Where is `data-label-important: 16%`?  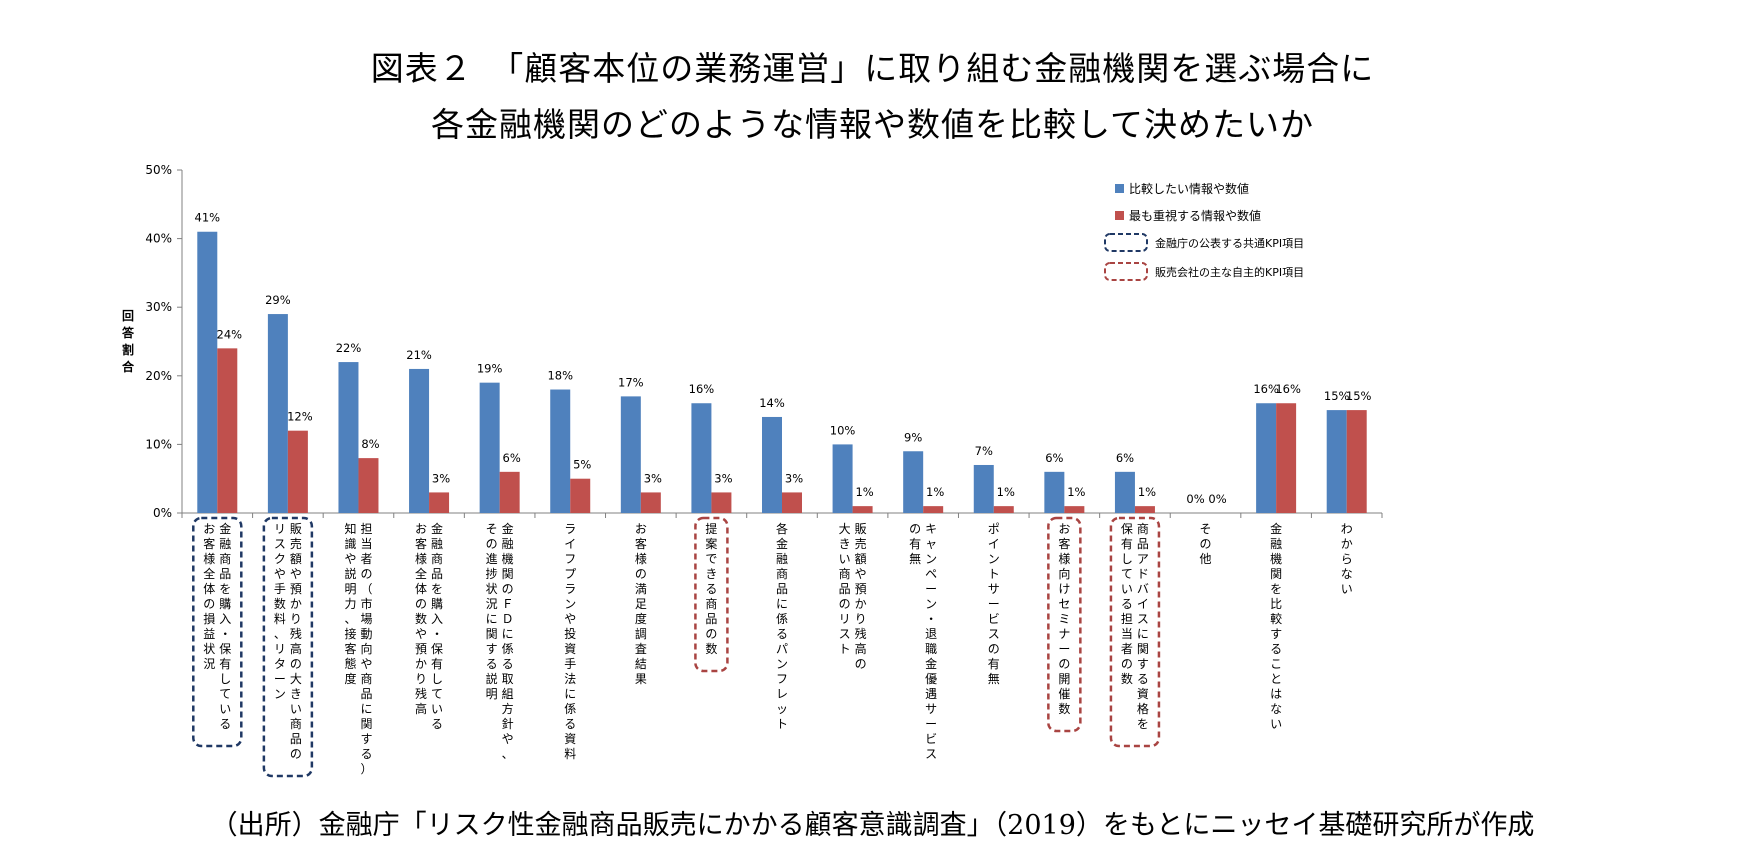
data-label-important: 16% is located at coordinates (1288, 389).